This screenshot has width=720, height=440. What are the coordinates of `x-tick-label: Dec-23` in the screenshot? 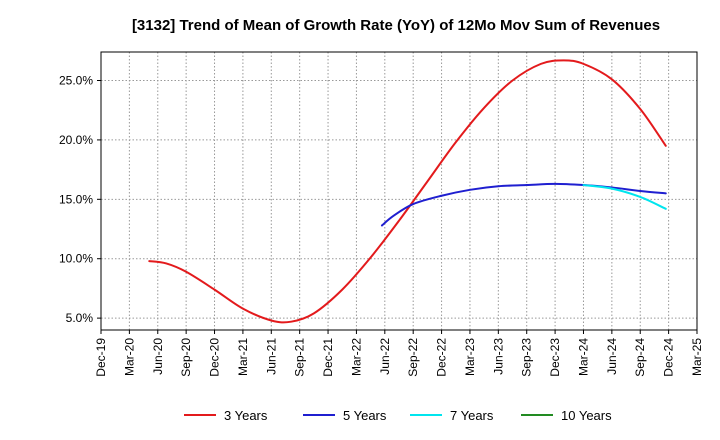 It's located at (555, 357).